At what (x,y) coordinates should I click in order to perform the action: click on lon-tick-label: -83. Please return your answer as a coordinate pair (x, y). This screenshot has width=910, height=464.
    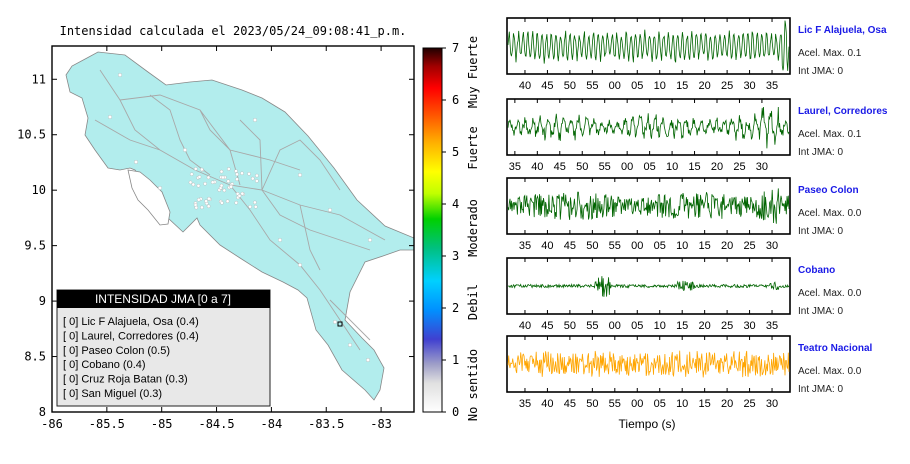
    Looking at the image, I should click on (381, 424).